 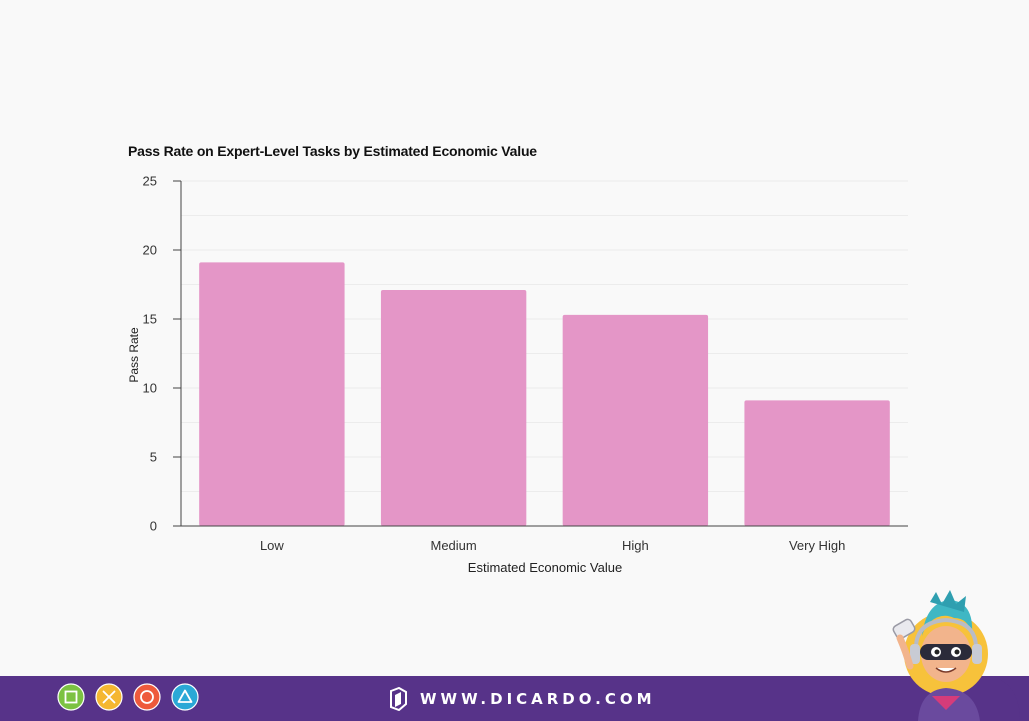 What do you see at coordinates (817, 463) in the screenshot?
I see `bar-very-high` at bounding box center [817, 463].